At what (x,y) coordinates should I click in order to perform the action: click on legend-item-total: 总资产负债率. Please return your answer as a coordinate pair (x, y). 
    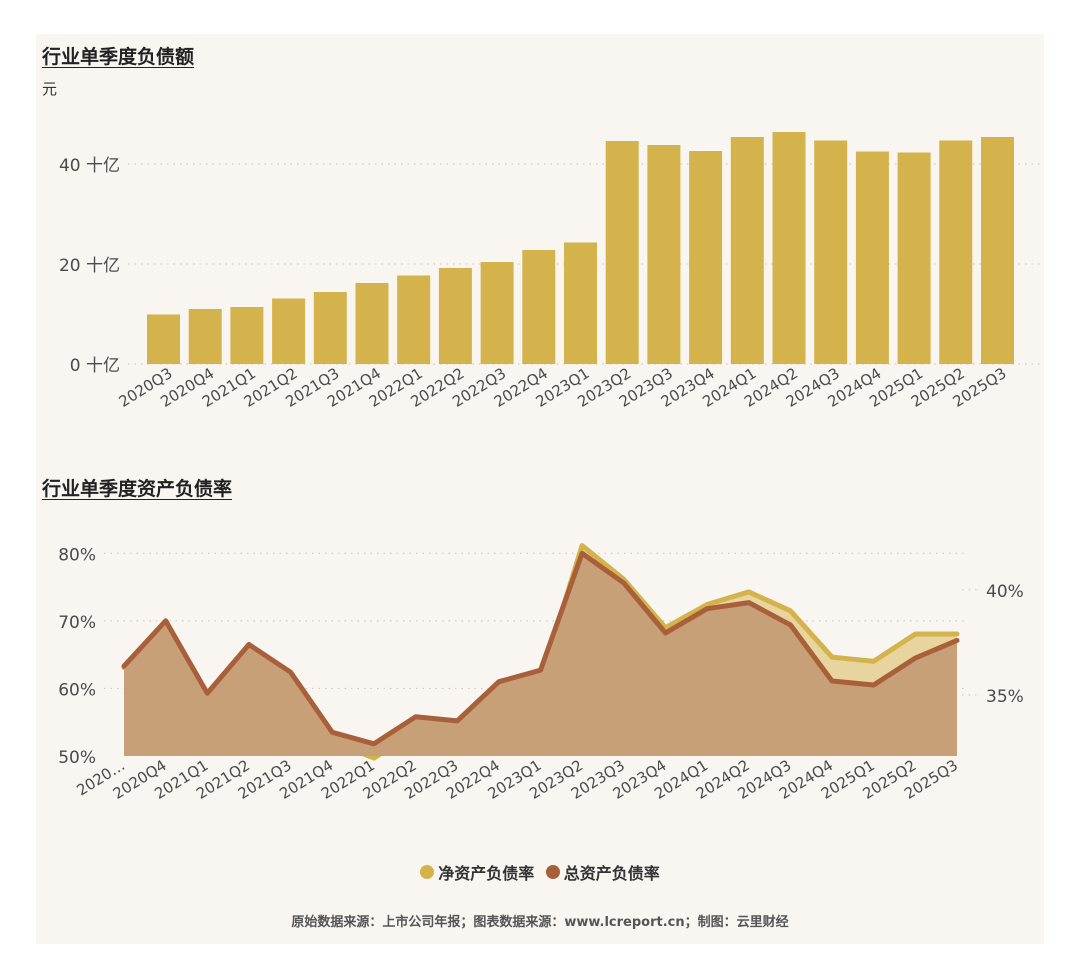
    Looking at the image, I should click on (602, 872).